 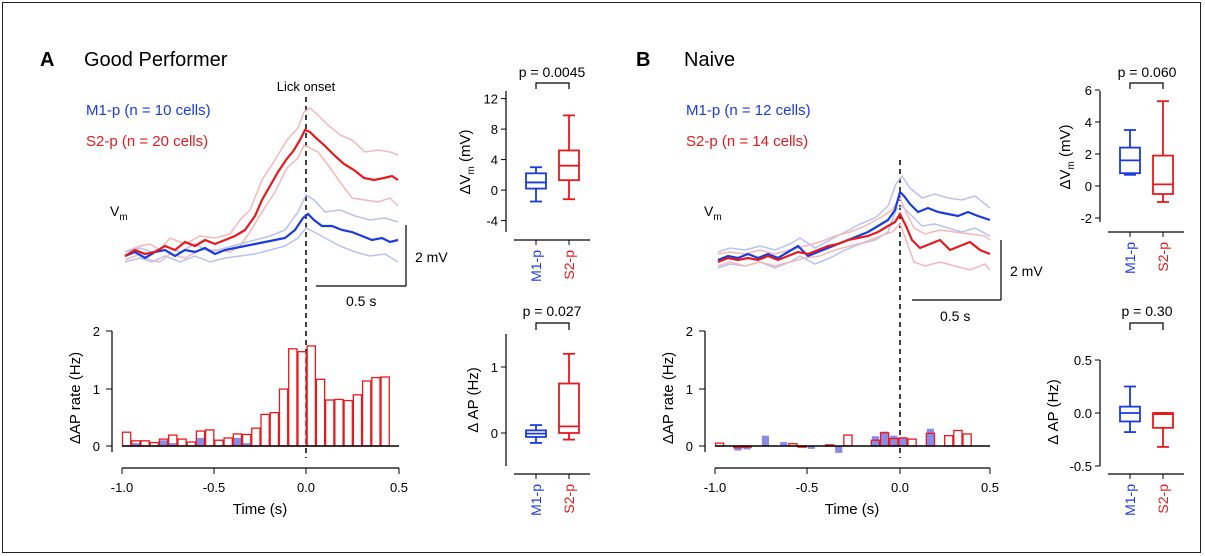 I want to click on trace-m1-mean-a, so click(x=261, y=236).